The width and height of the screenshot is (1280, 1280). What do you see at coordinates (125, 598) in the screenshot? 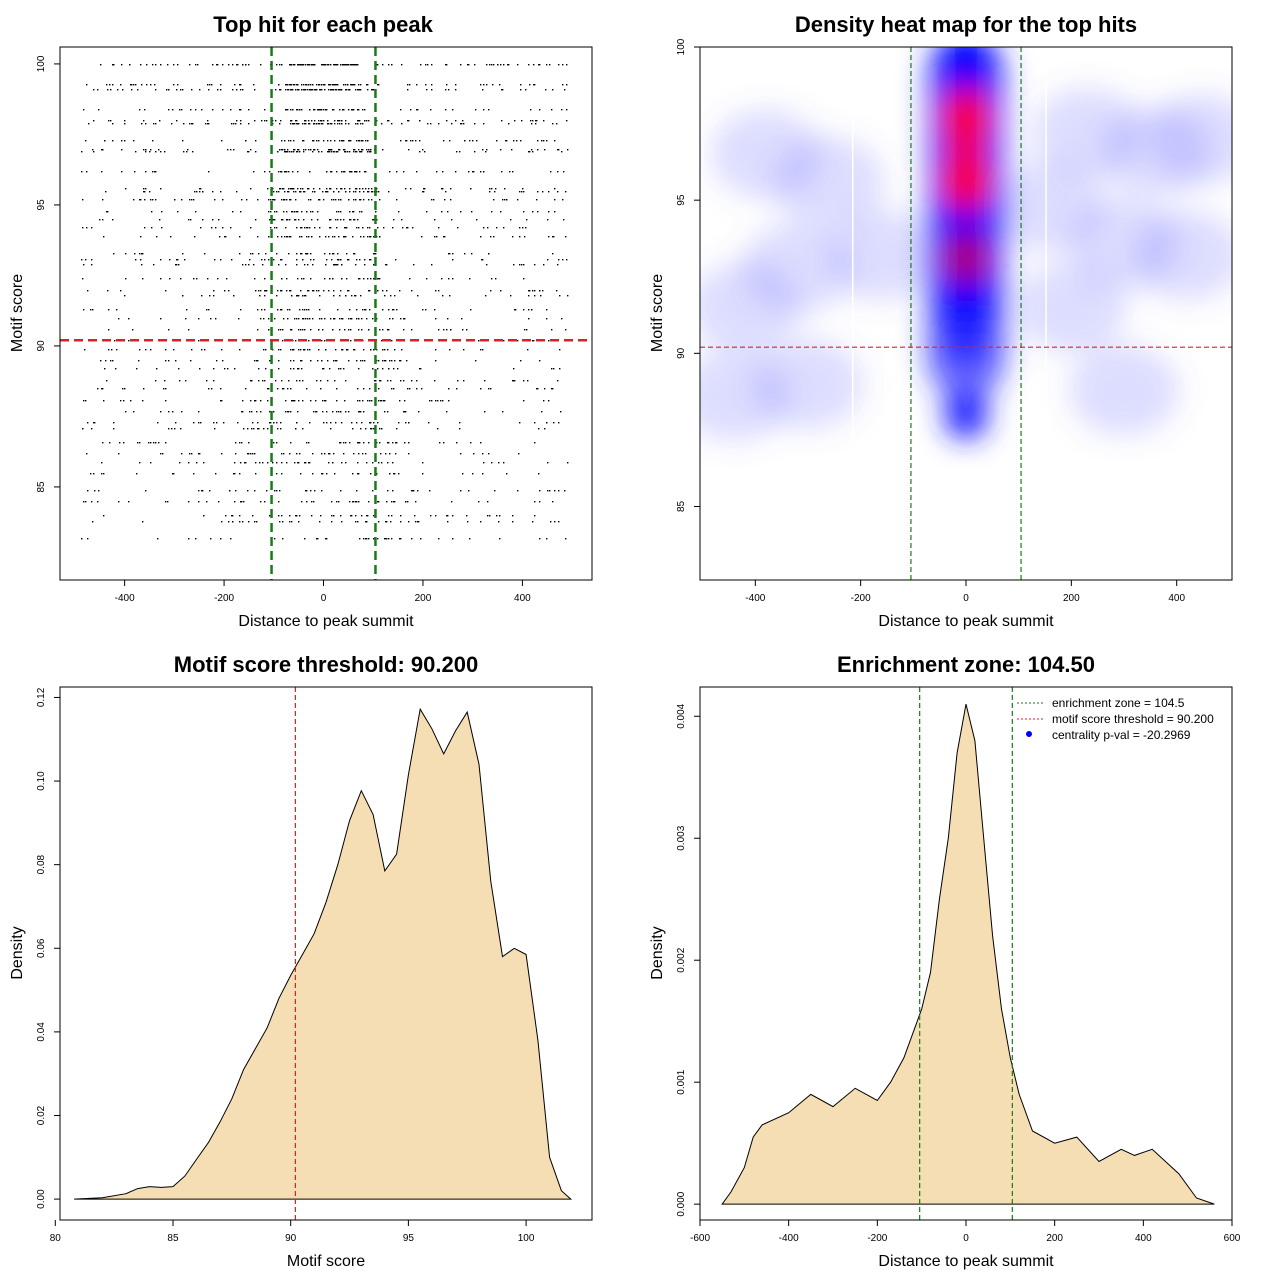
I see `x-tick-label: -400` at bounding box center [125, 598].